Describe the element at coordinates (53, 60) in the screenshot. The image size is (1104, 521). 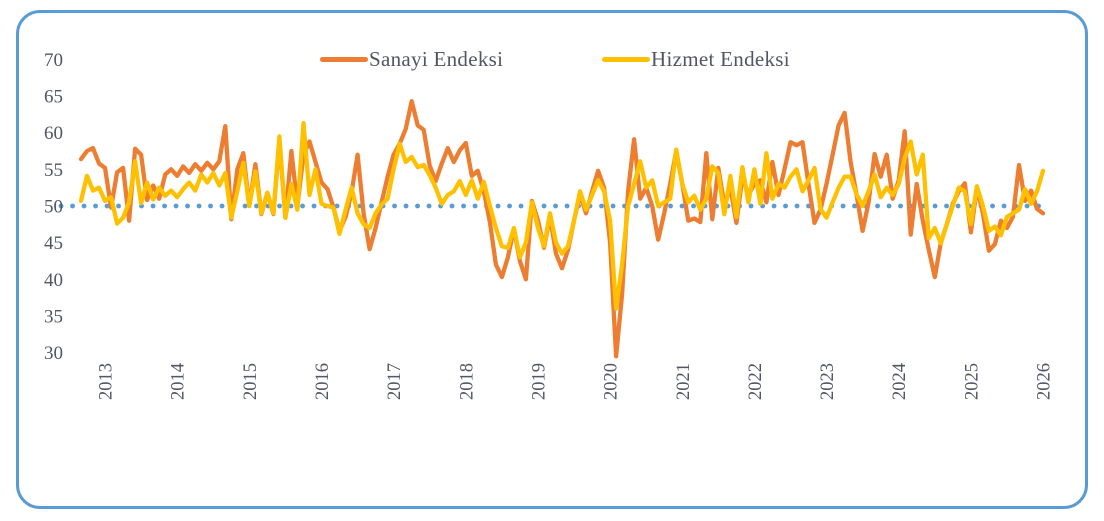
I see `y-tick-70: 70` at that location.